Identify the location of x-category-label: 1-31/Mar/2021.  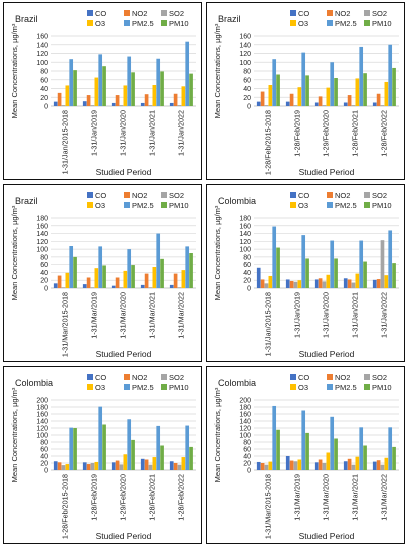
(355, 497).